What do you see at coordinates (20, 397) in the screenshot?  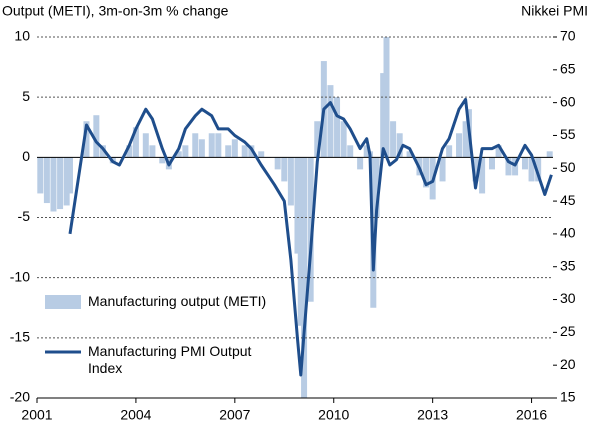 I see `y-tick-label: -20` at bounding box center [20, 397].